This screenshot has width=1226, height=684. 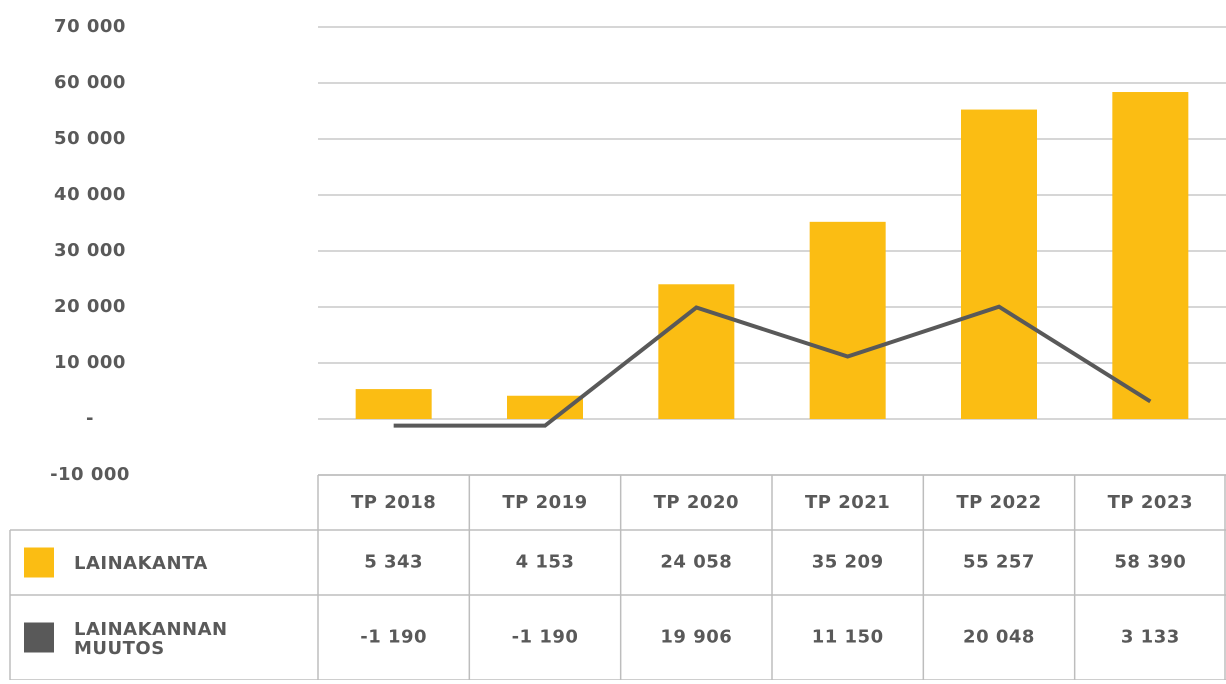 I want to click on y-tick-label: -, so click(x=90, y=418).